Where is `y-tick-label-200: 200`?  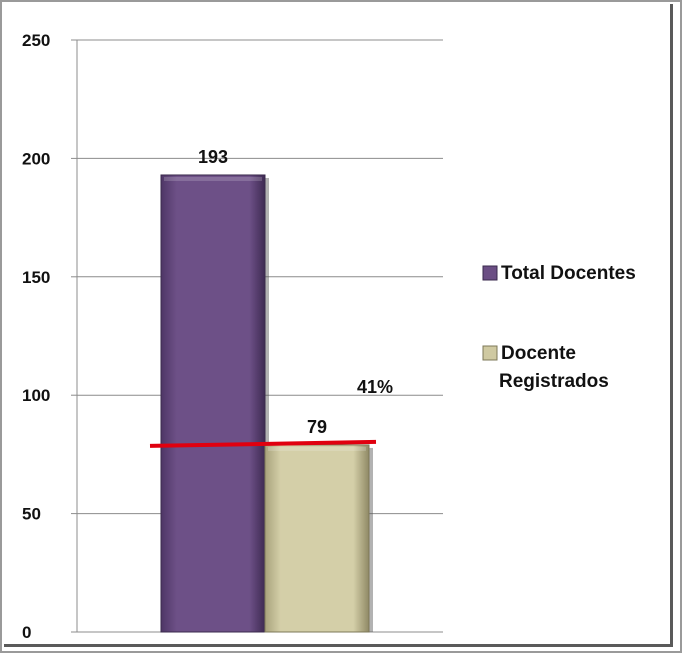
y-tick-label-200: 200 is located at coordinates (36, 158).